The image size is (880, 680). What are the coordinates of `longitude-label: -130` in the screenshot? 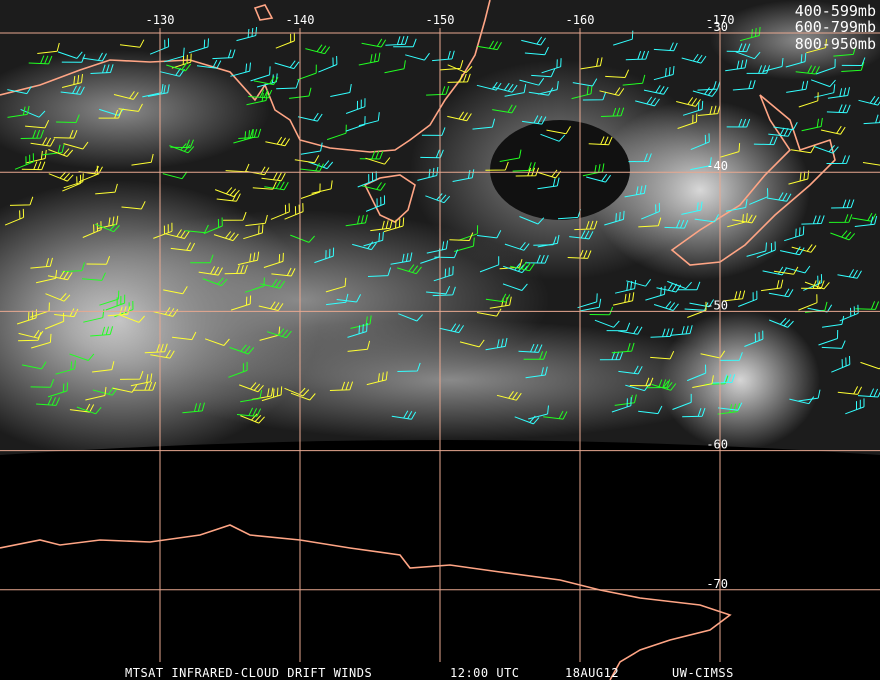 It's located at (160, 20).